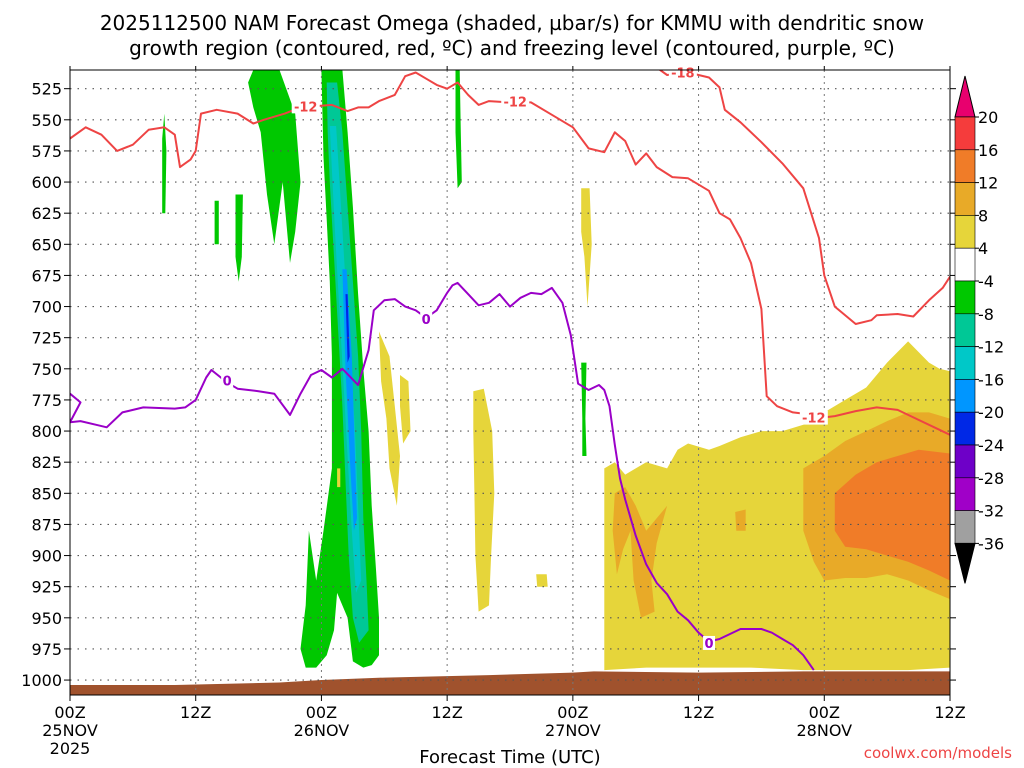  Describe the element at coordinates (573, 730) in the screenshot. I see `x-tick-date-label: 27NOV` at that location.